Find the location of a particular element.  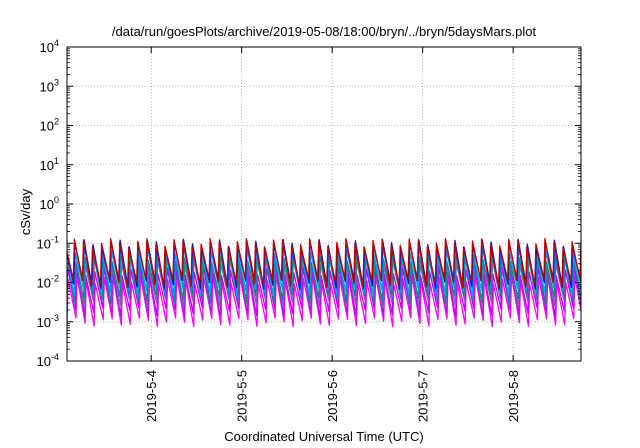

y-tick-label: 10⁻⁴ is located at coordinates (48, 360).